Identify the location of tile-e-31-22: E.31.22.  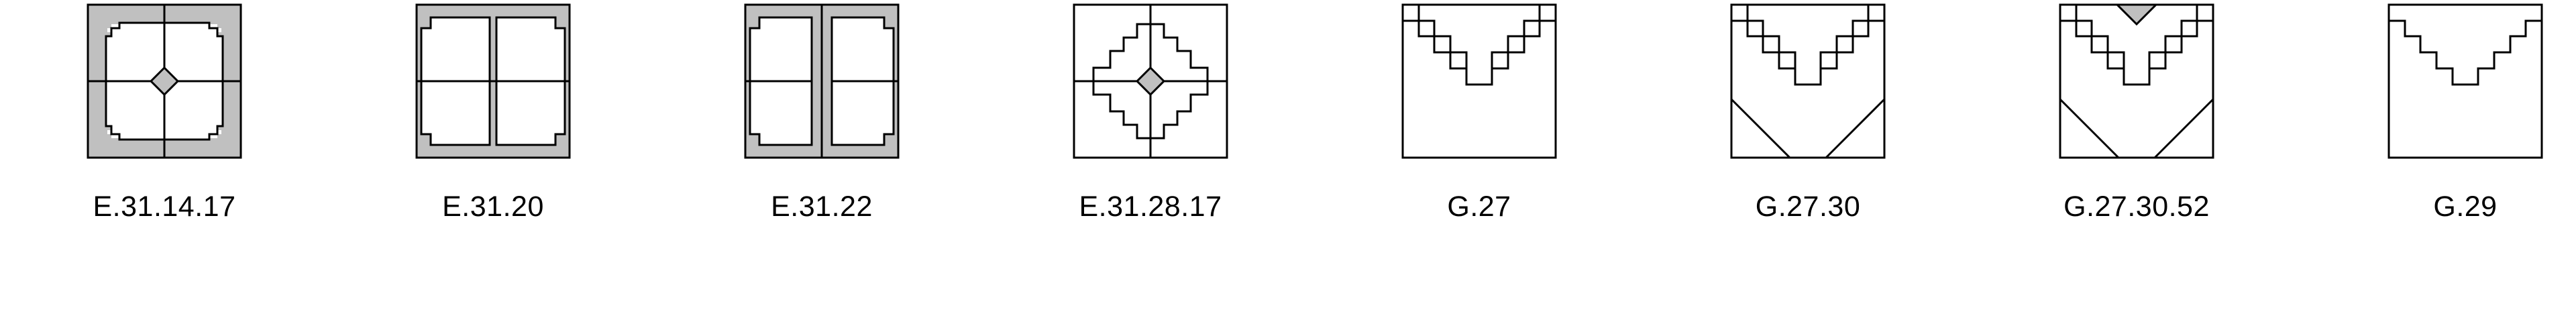
(822, 113).